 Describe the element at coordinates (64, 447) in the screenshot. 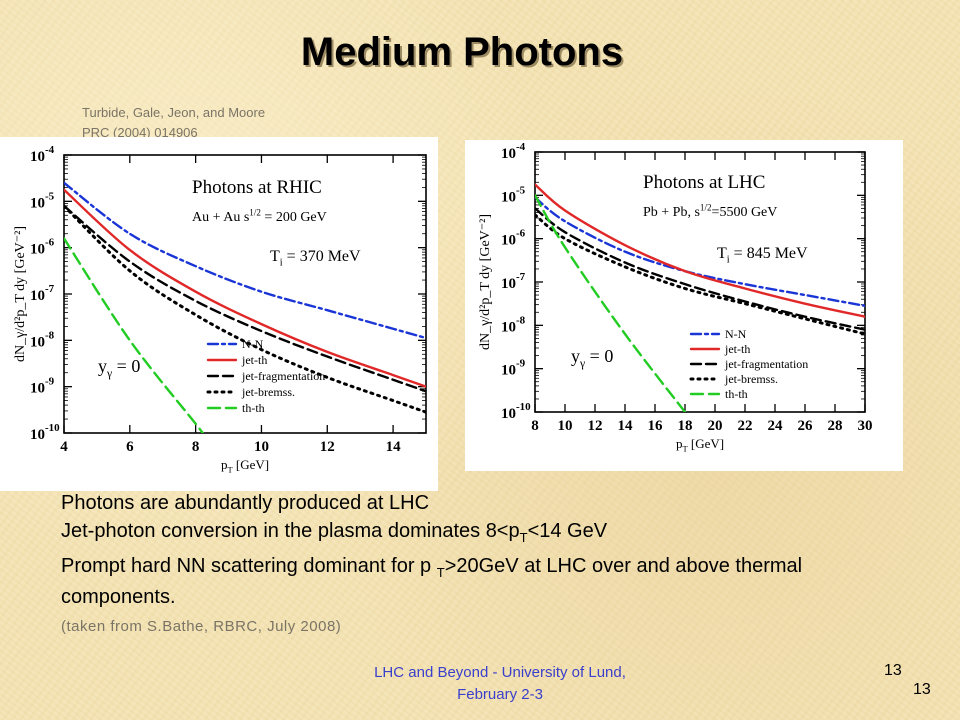

I see `x-tick-label: 4` at that location.